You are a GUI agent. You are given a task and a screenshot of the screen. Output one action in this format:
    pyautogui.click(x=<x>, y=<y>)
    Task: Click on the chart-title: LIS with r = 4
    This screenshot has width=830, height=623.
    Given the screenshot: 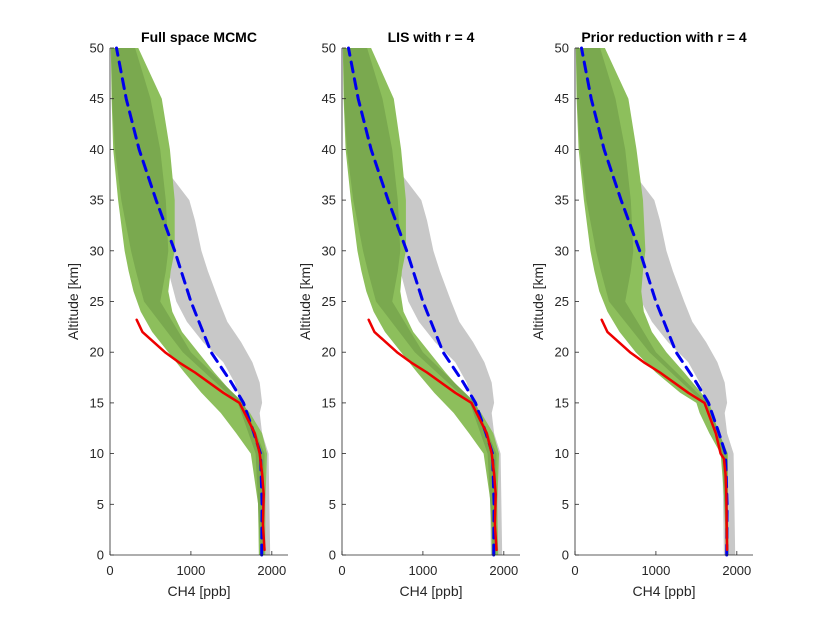 What is the action you would take?
    pyautogui.click(x=431, y=37)
    